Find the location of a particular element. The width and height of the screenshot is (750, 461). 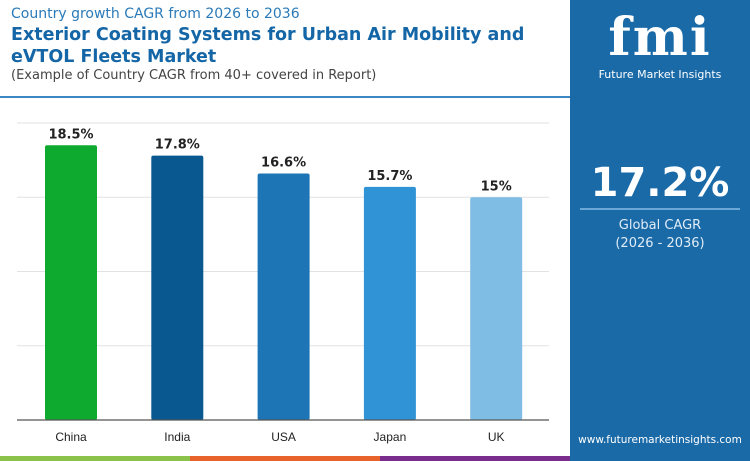

chart-subtitle: Country growth CAGR from 2026 to 2036 is located at coordinates (155, 14).